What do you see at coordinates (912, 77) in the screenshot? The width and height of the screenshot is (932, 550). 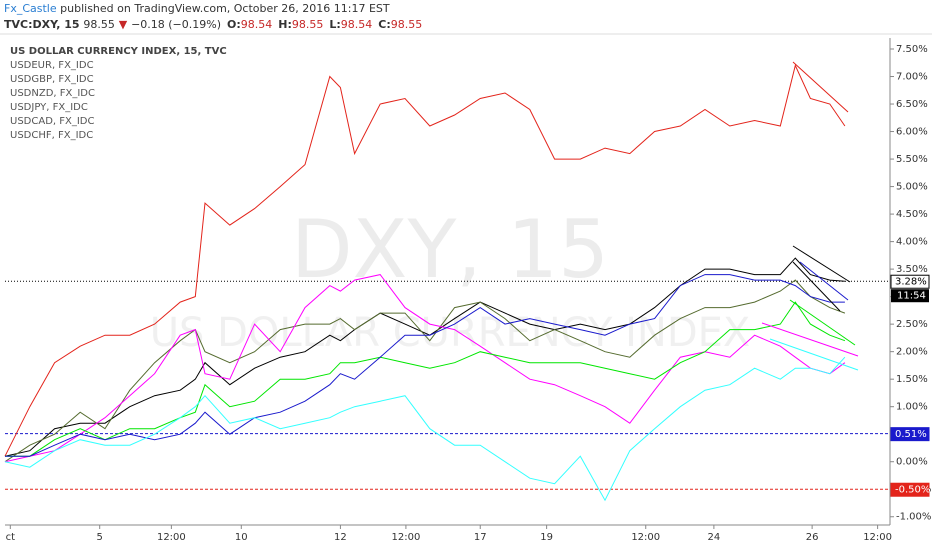 I see `y-tick-label: 7.00%` at bounding box center [912, 77].